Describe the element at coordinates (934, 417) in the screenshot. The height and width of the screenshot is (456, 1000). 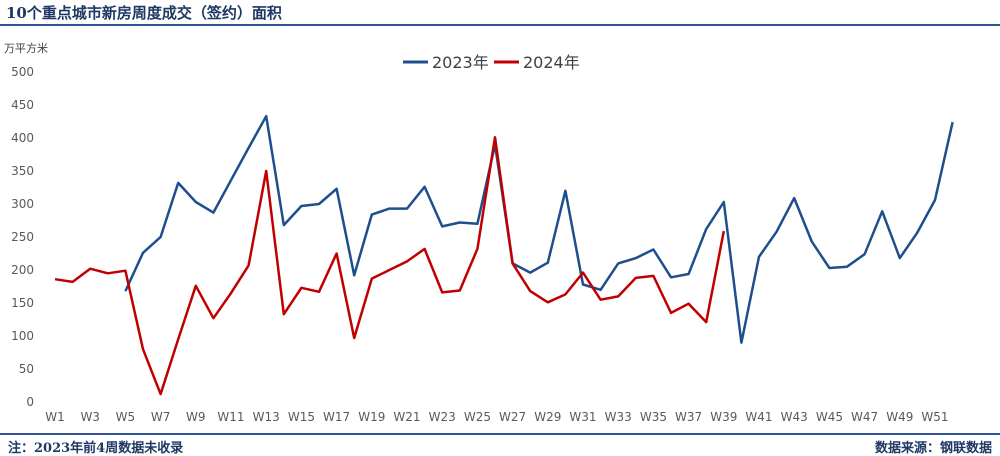
I see `x-tick-label: W51` at that location.